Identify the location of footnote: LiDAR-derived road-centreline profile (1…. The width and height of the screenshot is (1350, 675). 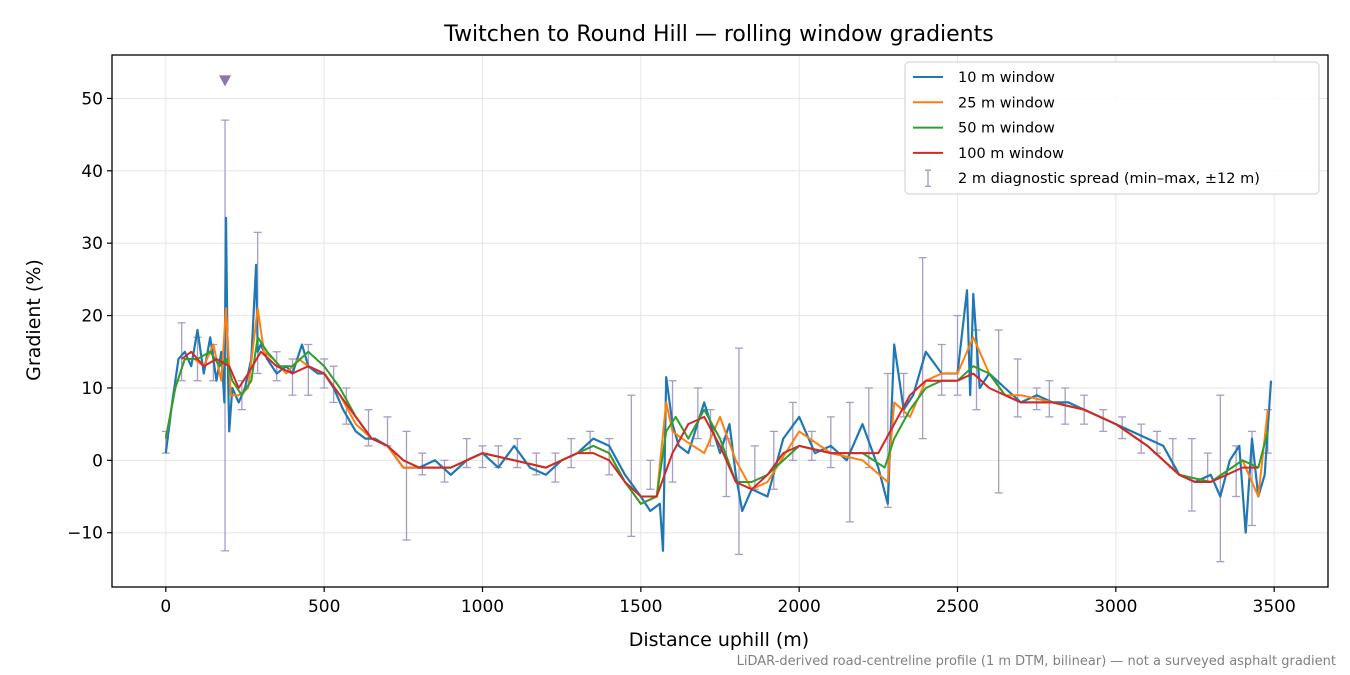
(1036, 661).